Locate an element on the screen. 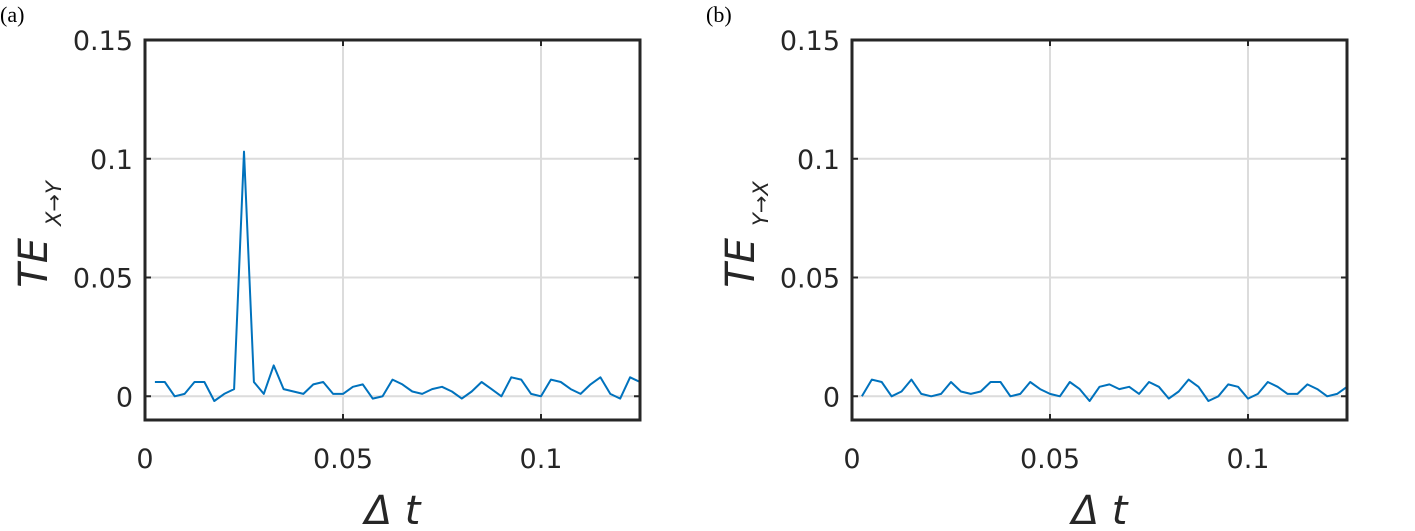 Image resolution: width=1415 pixels, height=531 pixels. y-axis-label: TE Y→X is located at coordinates (745, 234).